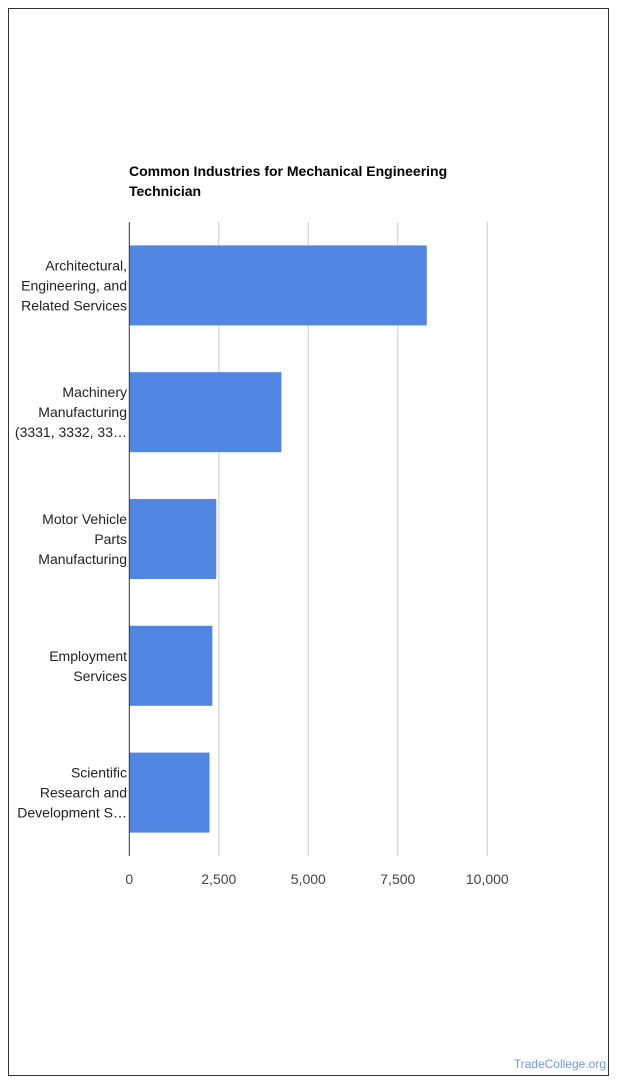 The height and width of the screenshot is (1085, 620). I want to click on watermark: TradeCollege.org, so click(559, 1064).